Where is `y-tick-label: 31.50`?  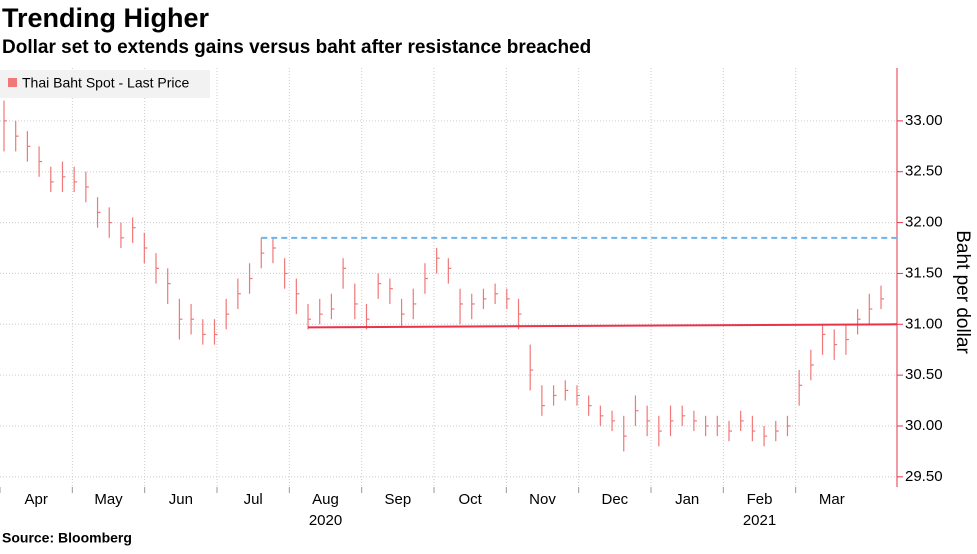
y-tick-label: 31.50 is located at coordinates (924, 272).